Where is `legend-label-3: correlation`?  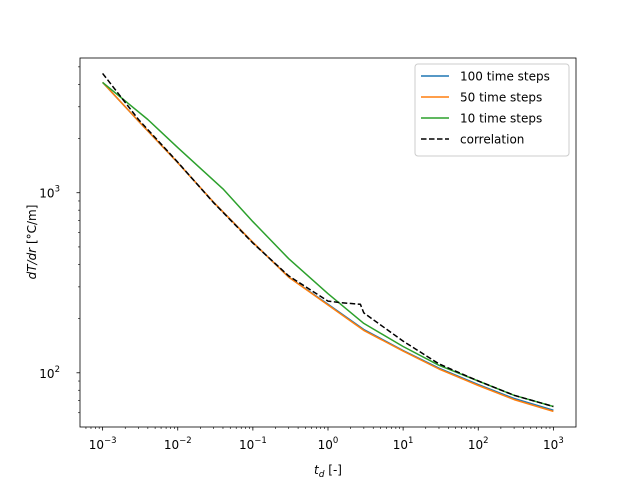 legend-label-3: correlation is located at coordinates (492, 140).